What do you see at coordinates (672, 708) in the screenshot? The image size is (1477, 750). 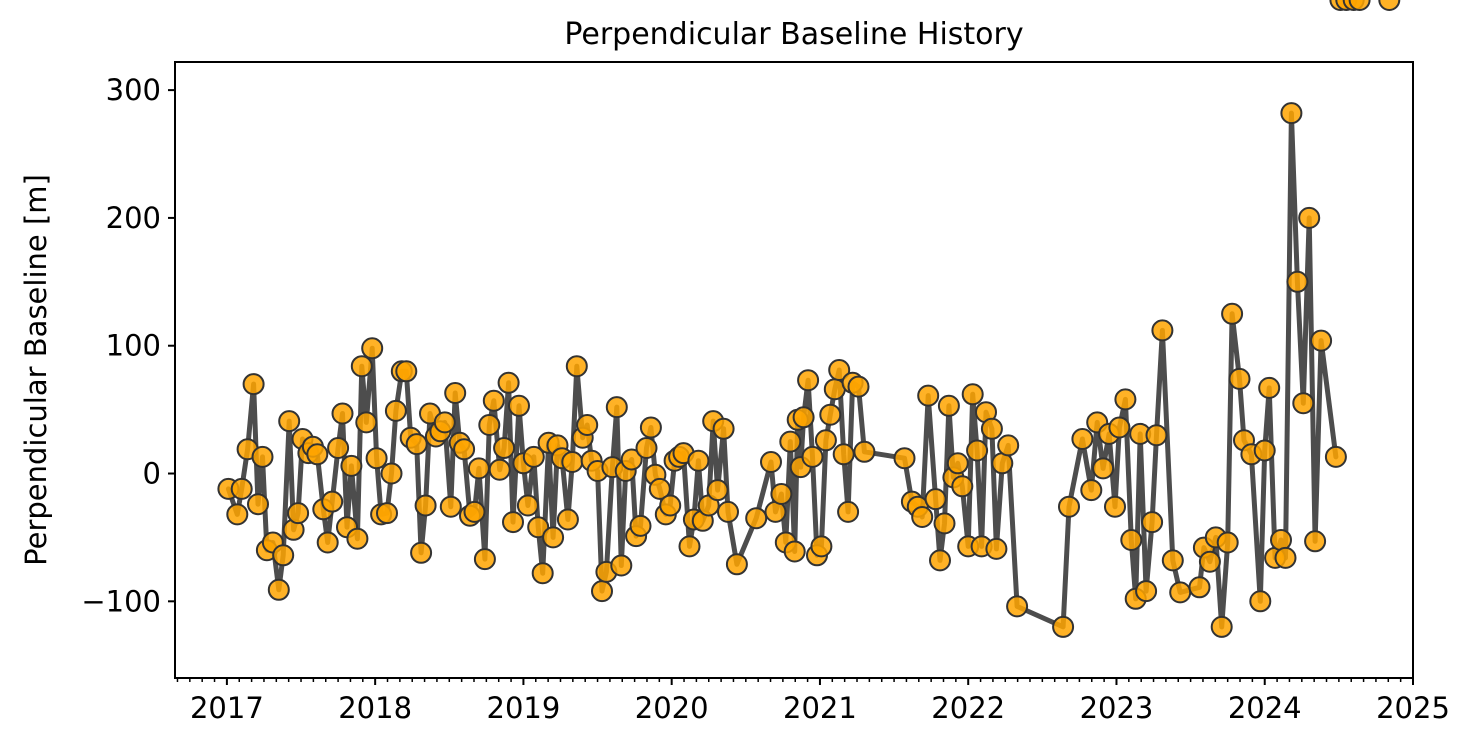 I see `x-tick-label: 2020` at bounding box center [672, 708].